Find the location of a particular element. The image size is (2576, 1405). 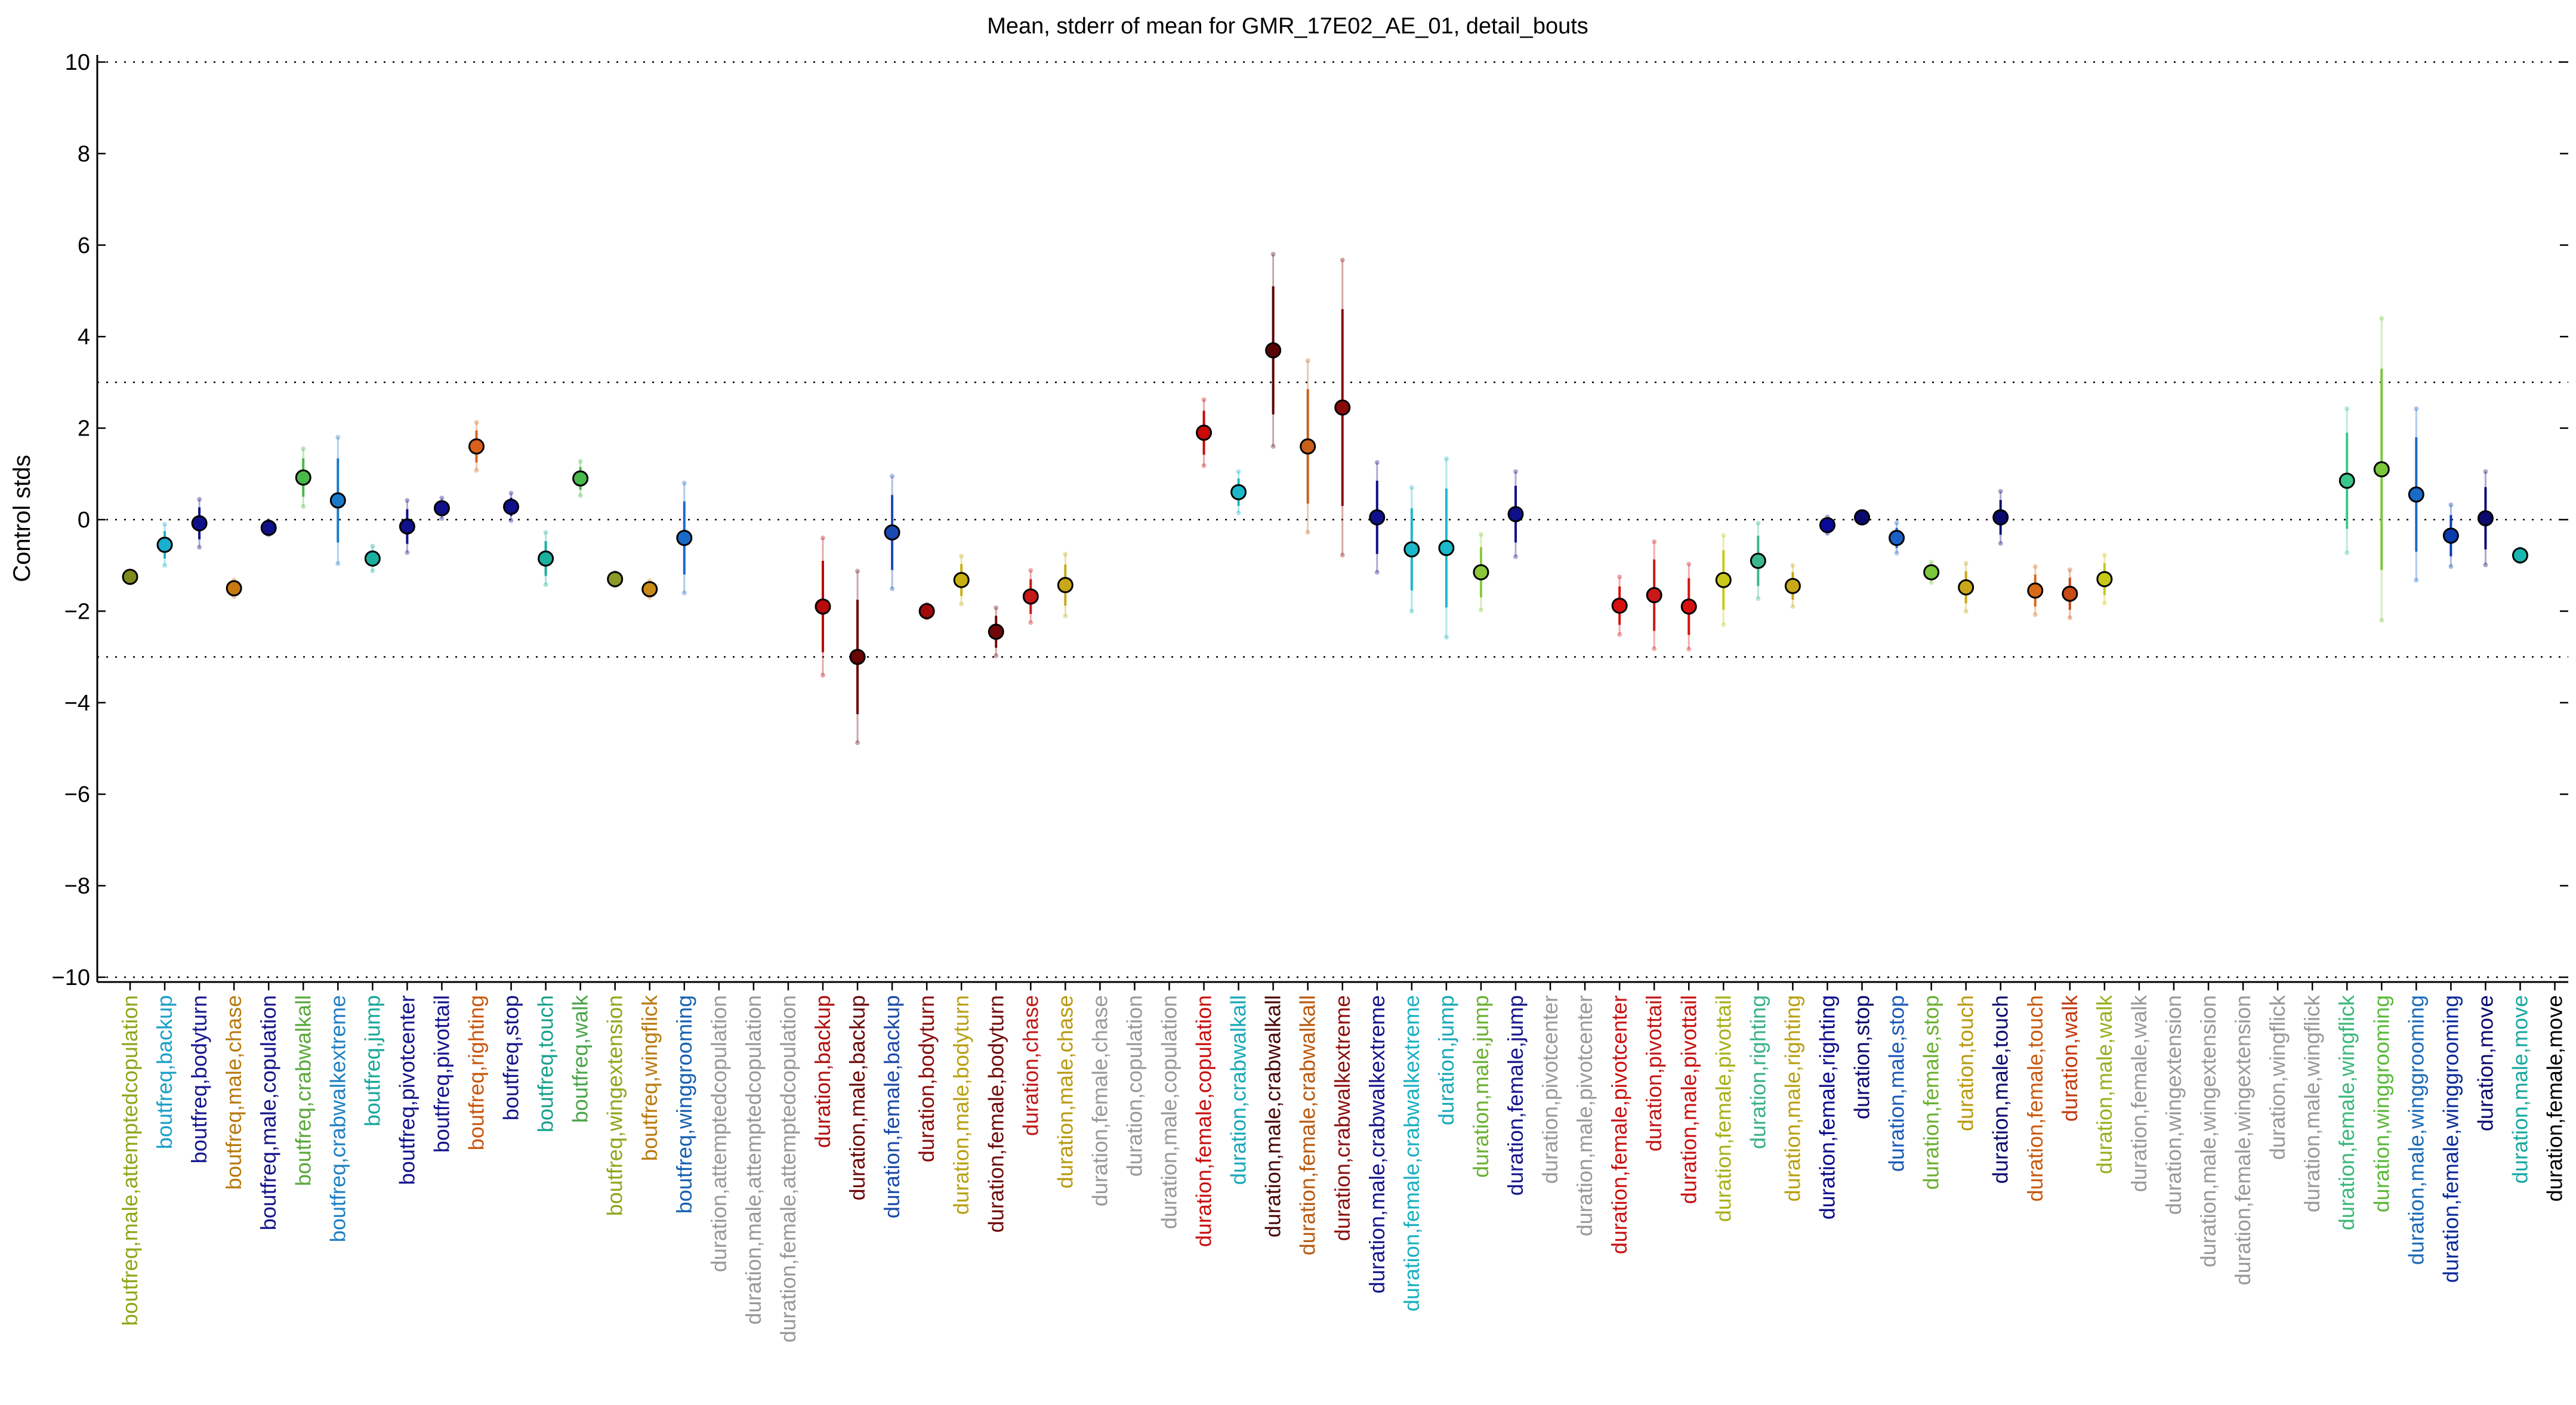

y-tick-label: −2 is located at coordinates (77, 611).